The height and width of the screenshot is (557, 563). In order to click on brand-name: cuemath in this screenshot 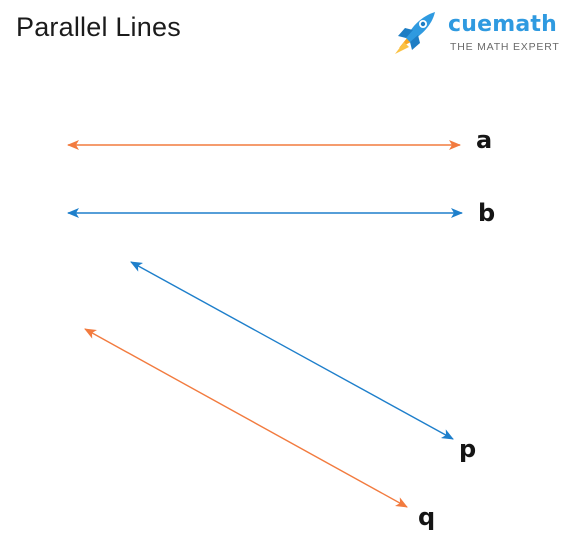, I will do `click(502, 24)`.